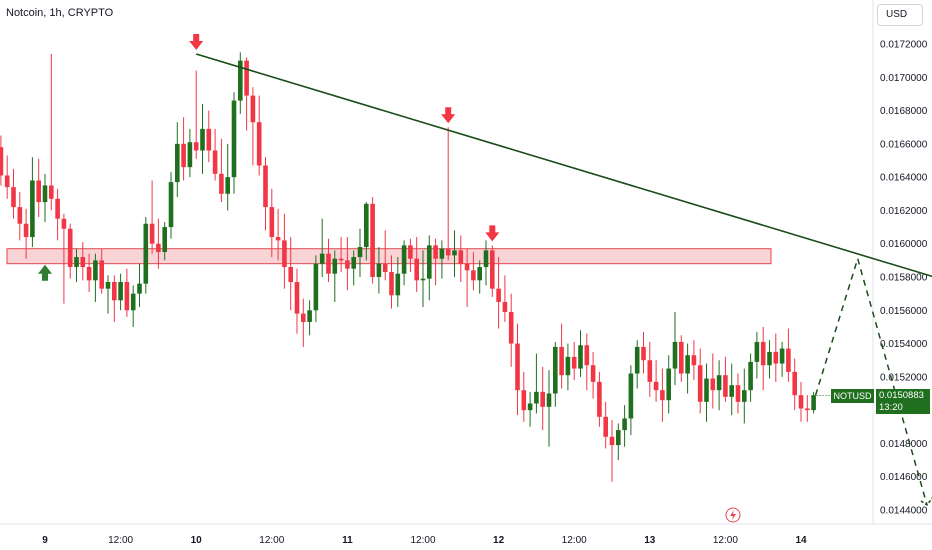 The width and height of the screenshot is (932, 550). Describe the element at coordinates (733, 515) in the screenshot. I see `event-flash-icon` at that location.